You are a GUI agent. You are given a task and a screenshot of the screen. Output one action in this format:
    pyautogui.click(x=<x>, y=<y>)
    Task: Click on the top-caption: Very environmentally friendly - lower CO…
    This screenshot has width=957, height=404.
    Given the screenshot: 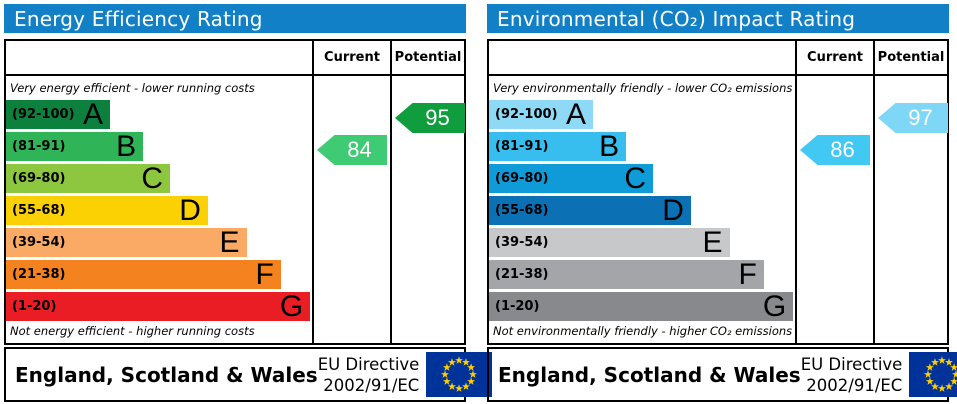 What is the action you would take?
    pyautogui.click(x=643, y=88)
    